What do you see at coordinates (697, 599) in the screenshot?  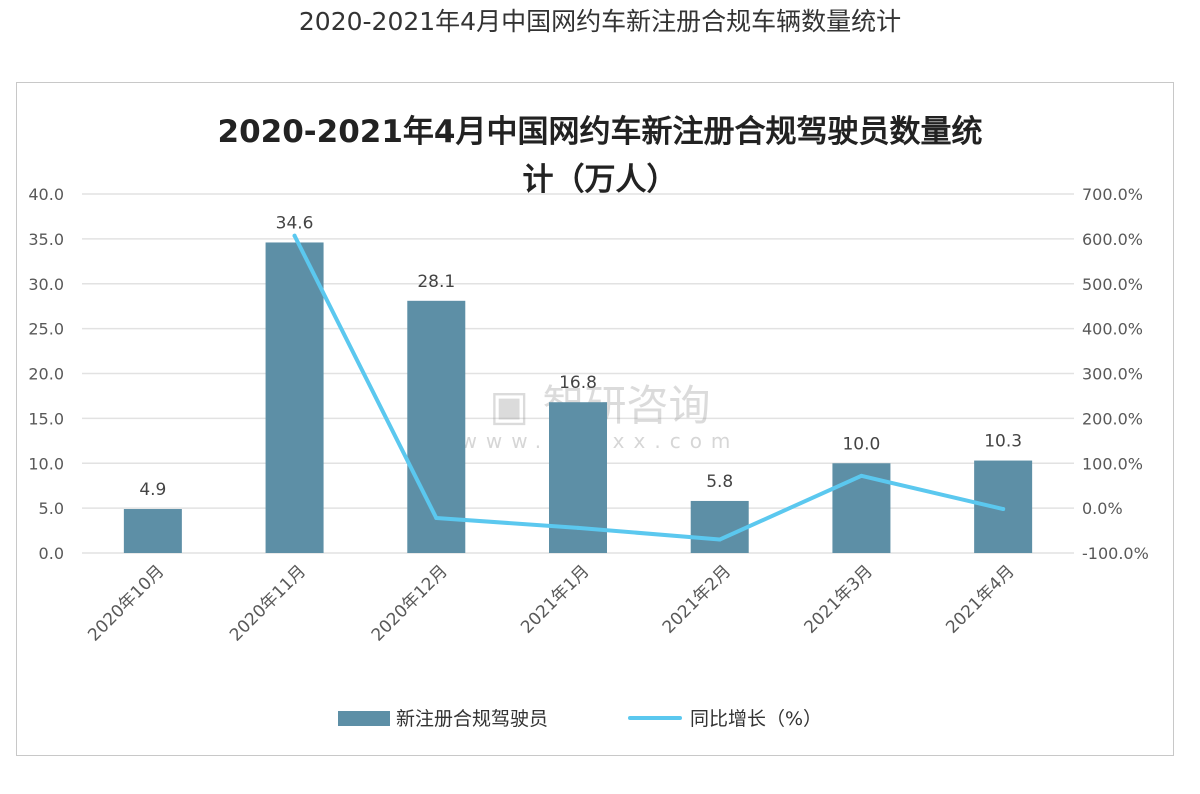 I see `x-tick-label: 2021年2月` at bounding box center [697, 599].